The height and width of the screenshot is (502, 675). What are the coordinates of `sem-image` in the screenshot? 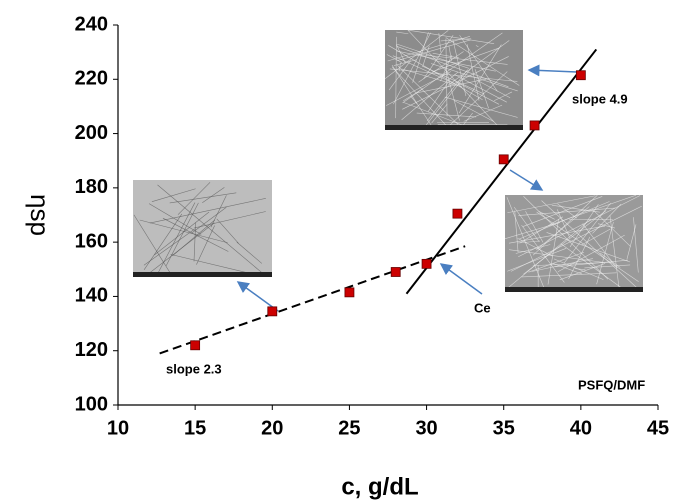 It's located at (202, 228).